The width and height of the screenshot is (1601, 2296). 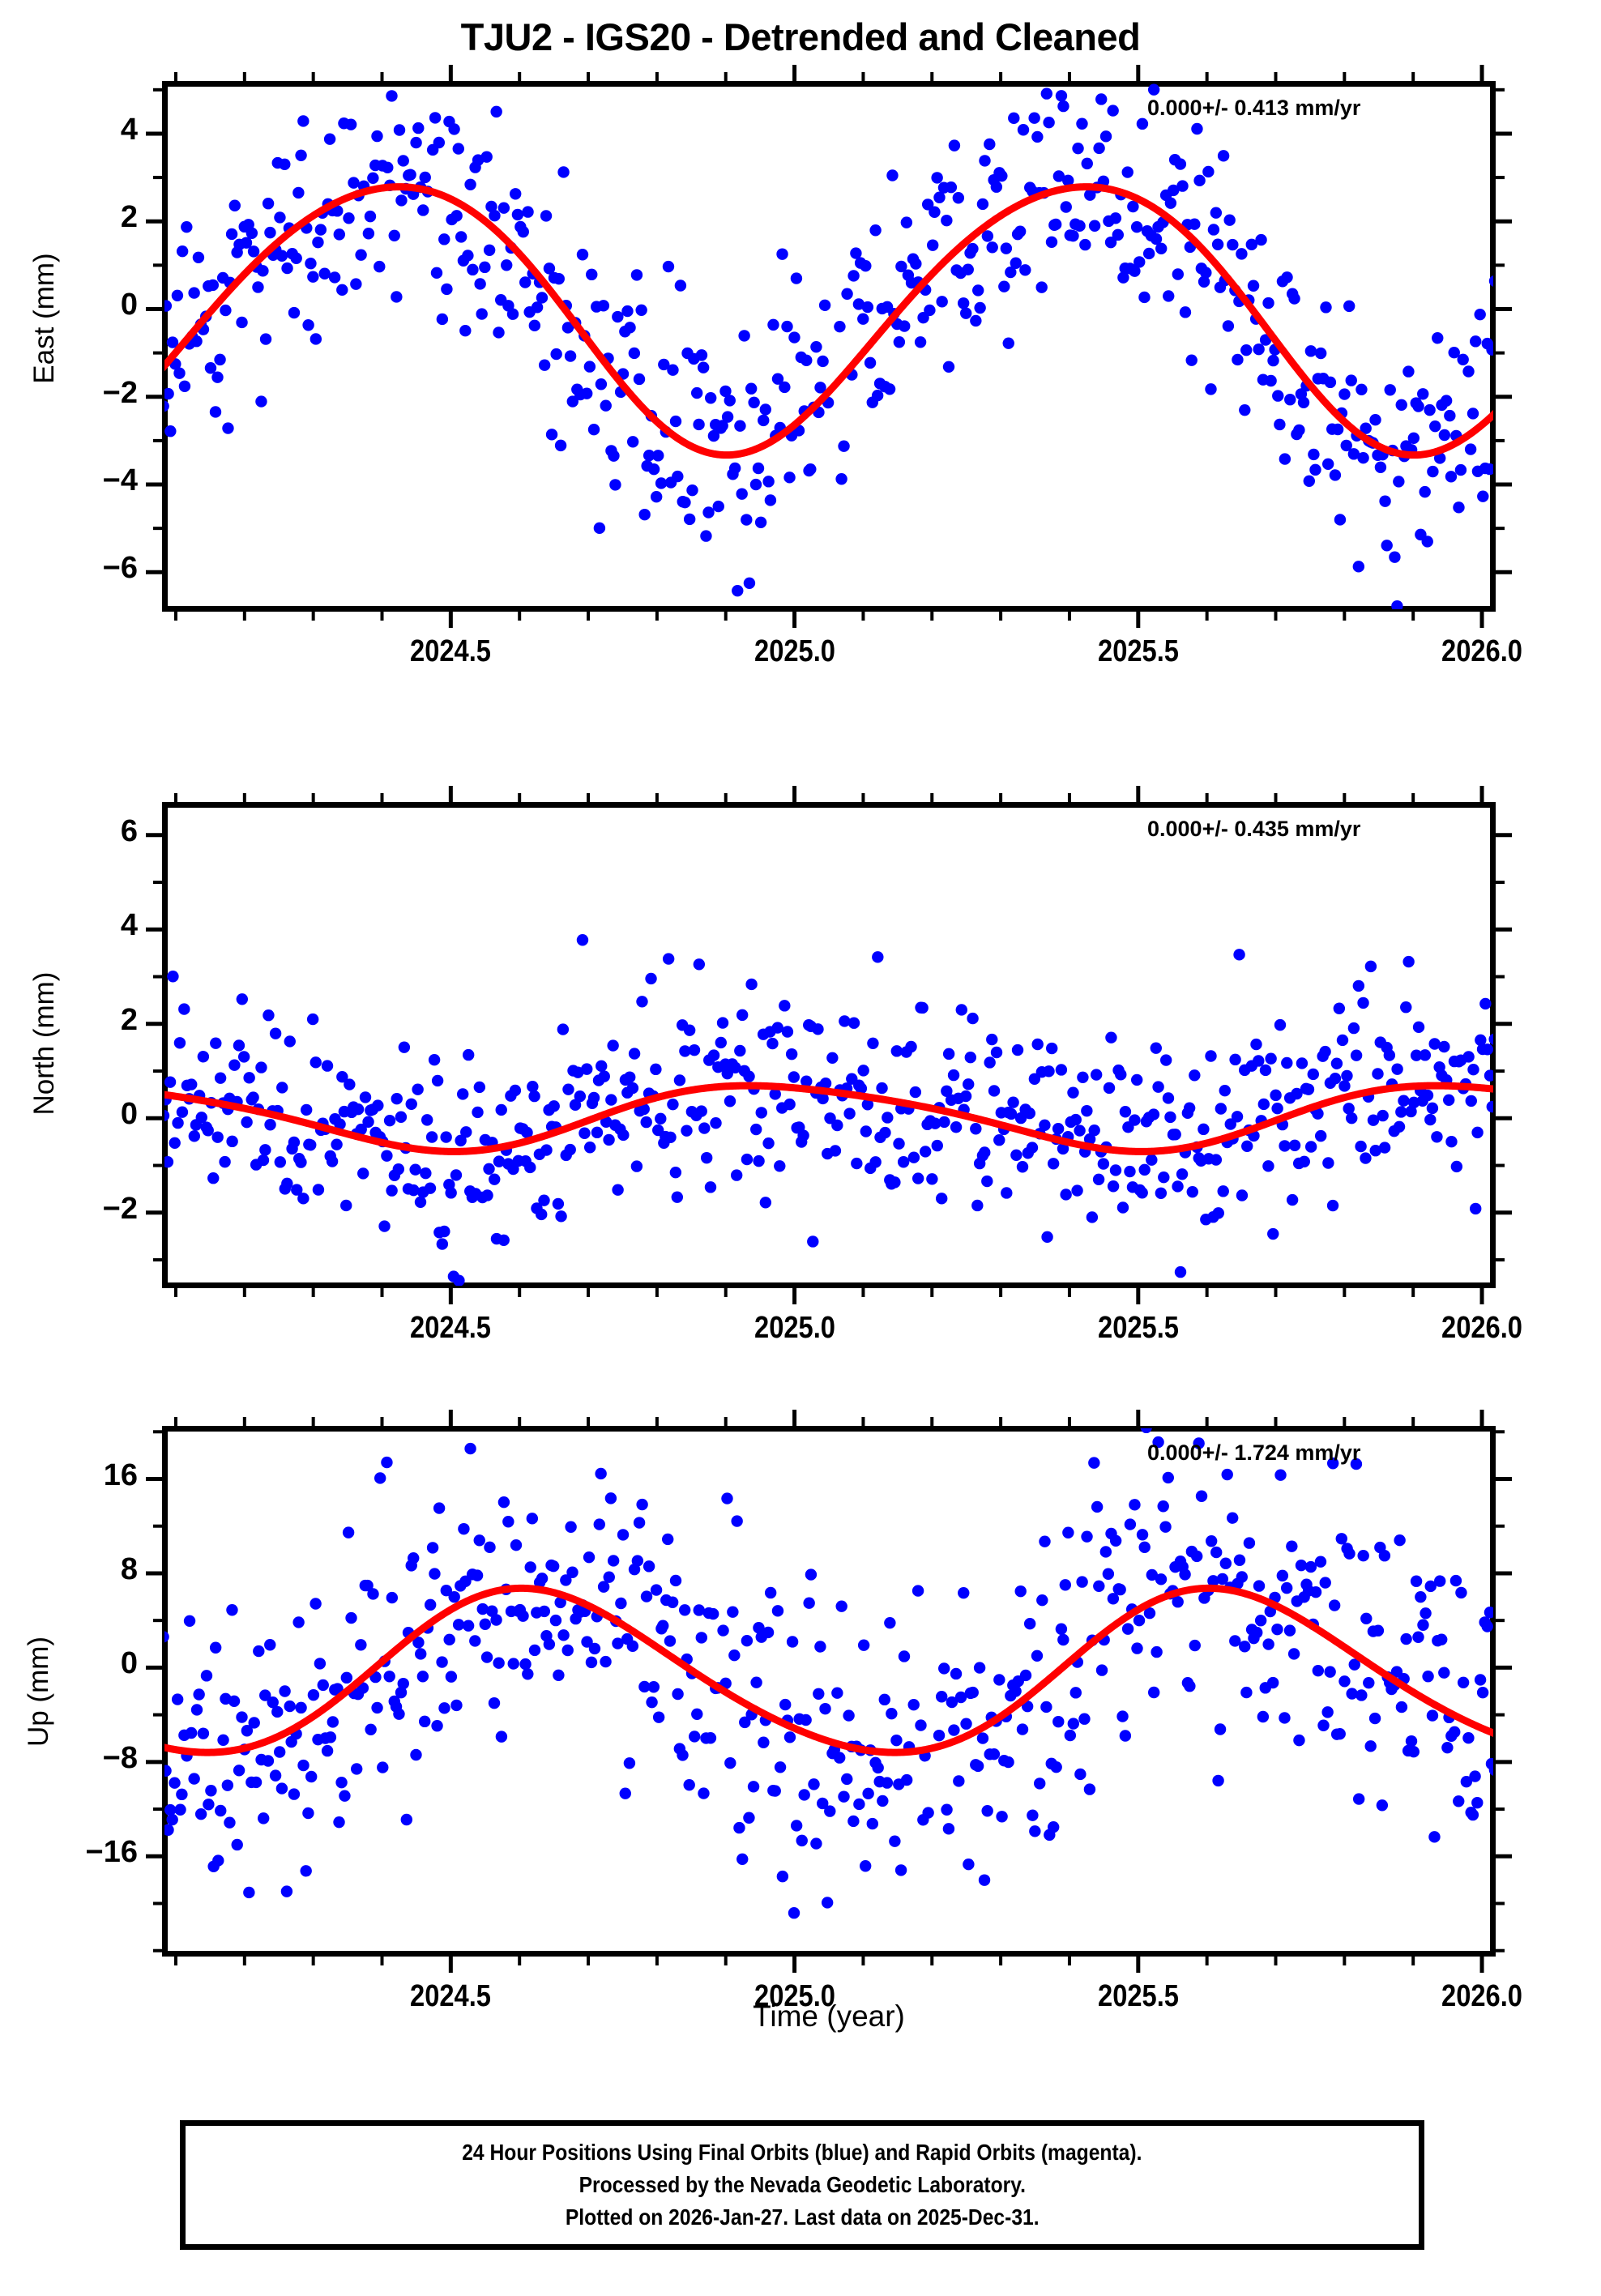 I want to click on ytick-label-east: −6, so click(x=120, y=568).